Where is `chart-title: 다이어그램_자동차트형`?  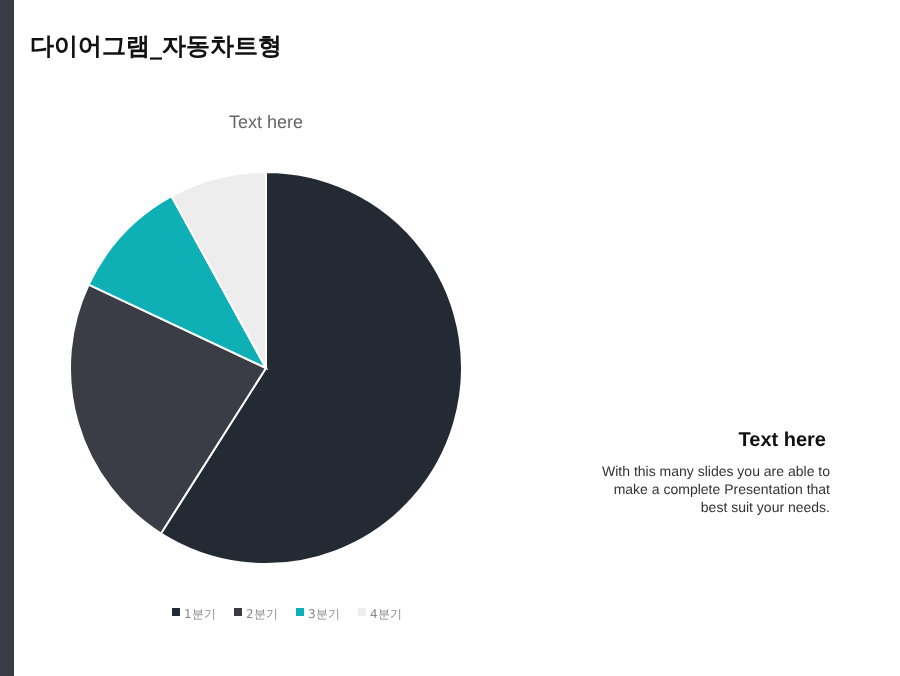
chart-title: 다이어그램_자동차트형 is located at coordinates (156, 46).